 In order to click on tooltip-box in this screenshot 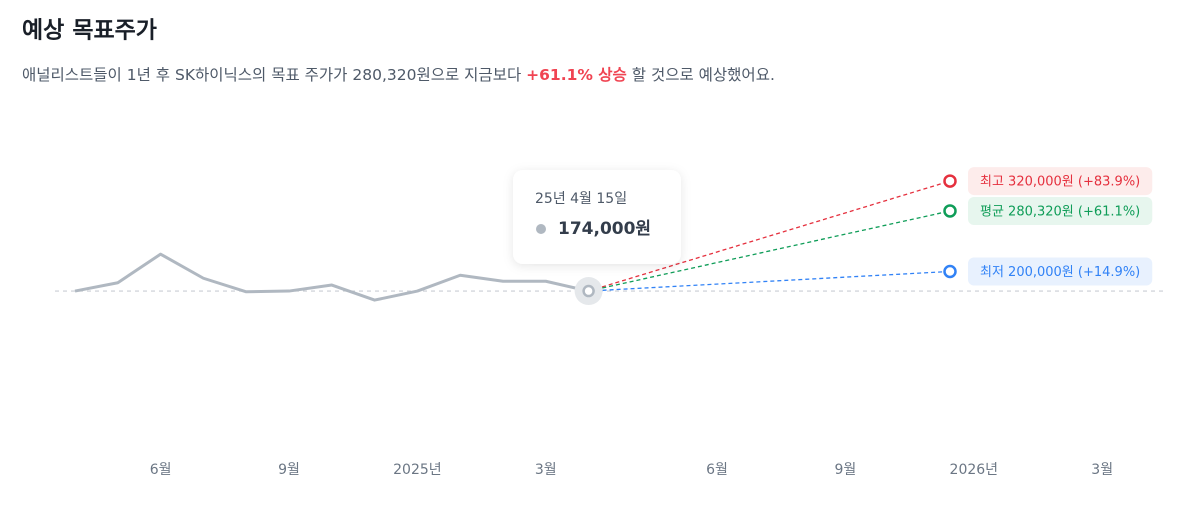, I will do `click(597, 217)`.